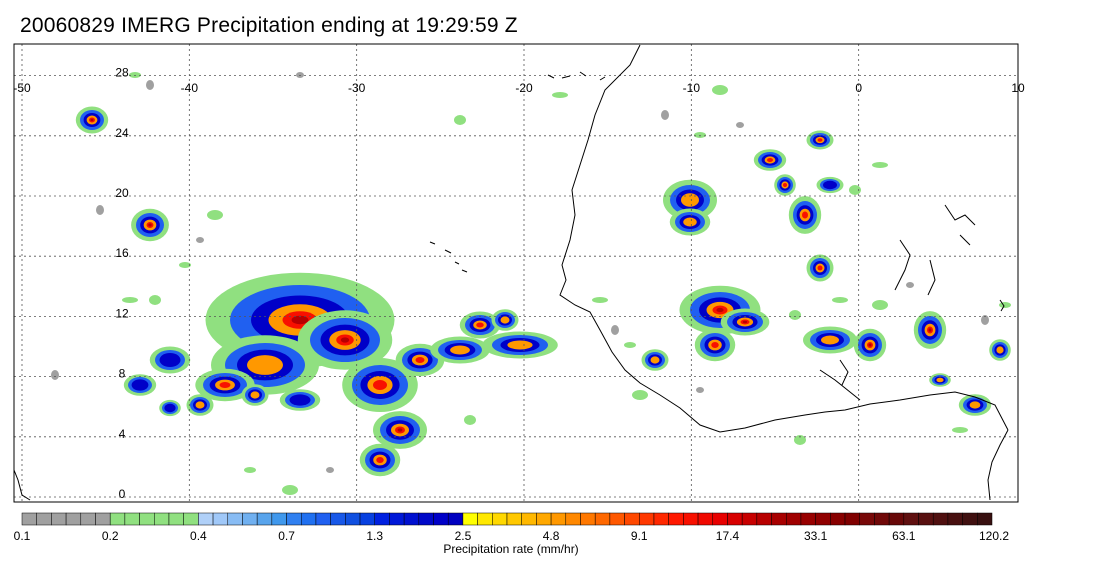 This screenshot has height=571, width=1101. I want to click on lat-label: 20, so click(122, 193).